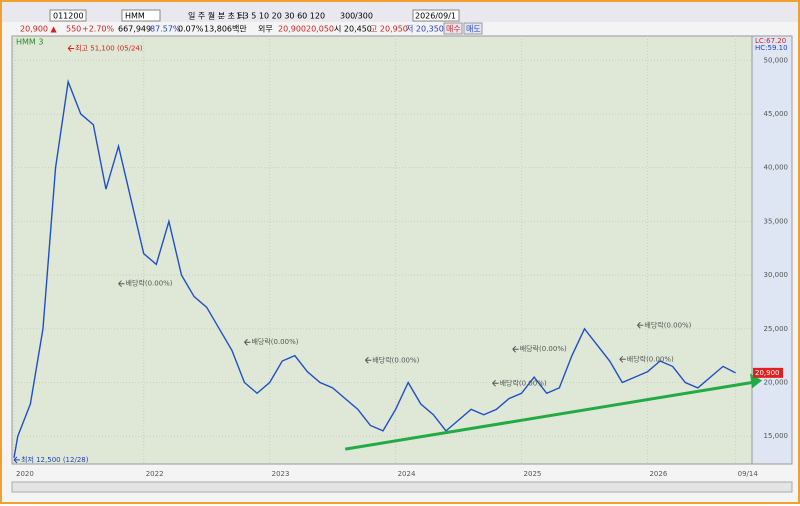 The height and width of the screenshot is (506, 800). I want to click on sell-button, so click(473, 28).